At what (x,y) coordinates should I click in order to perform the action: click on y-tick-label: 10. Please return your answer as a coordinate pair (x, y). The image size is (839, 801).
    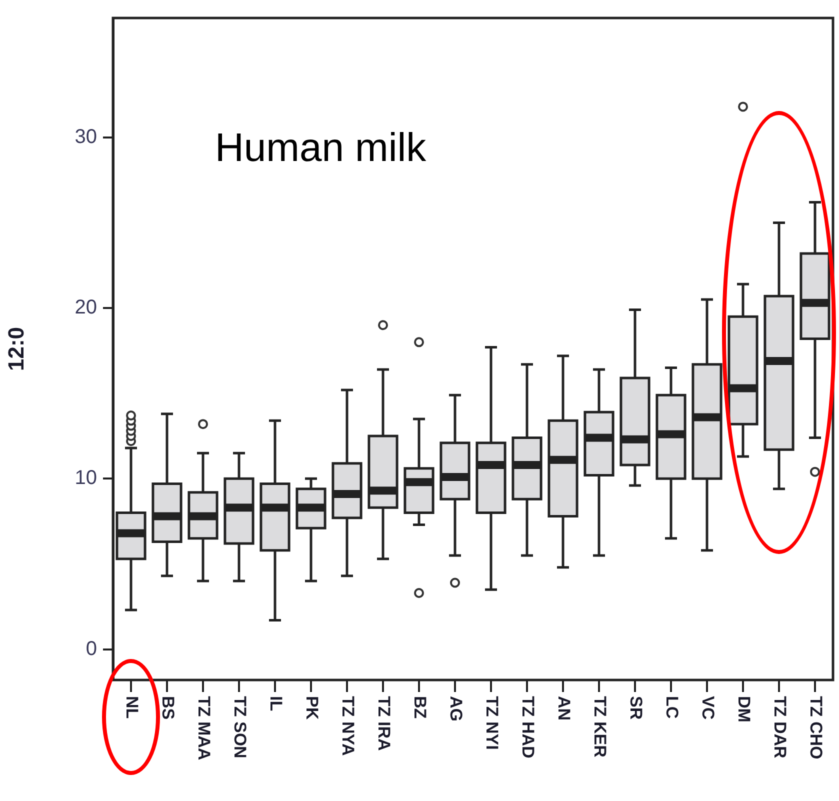
    Looking at the image, I should click on (85, 478).